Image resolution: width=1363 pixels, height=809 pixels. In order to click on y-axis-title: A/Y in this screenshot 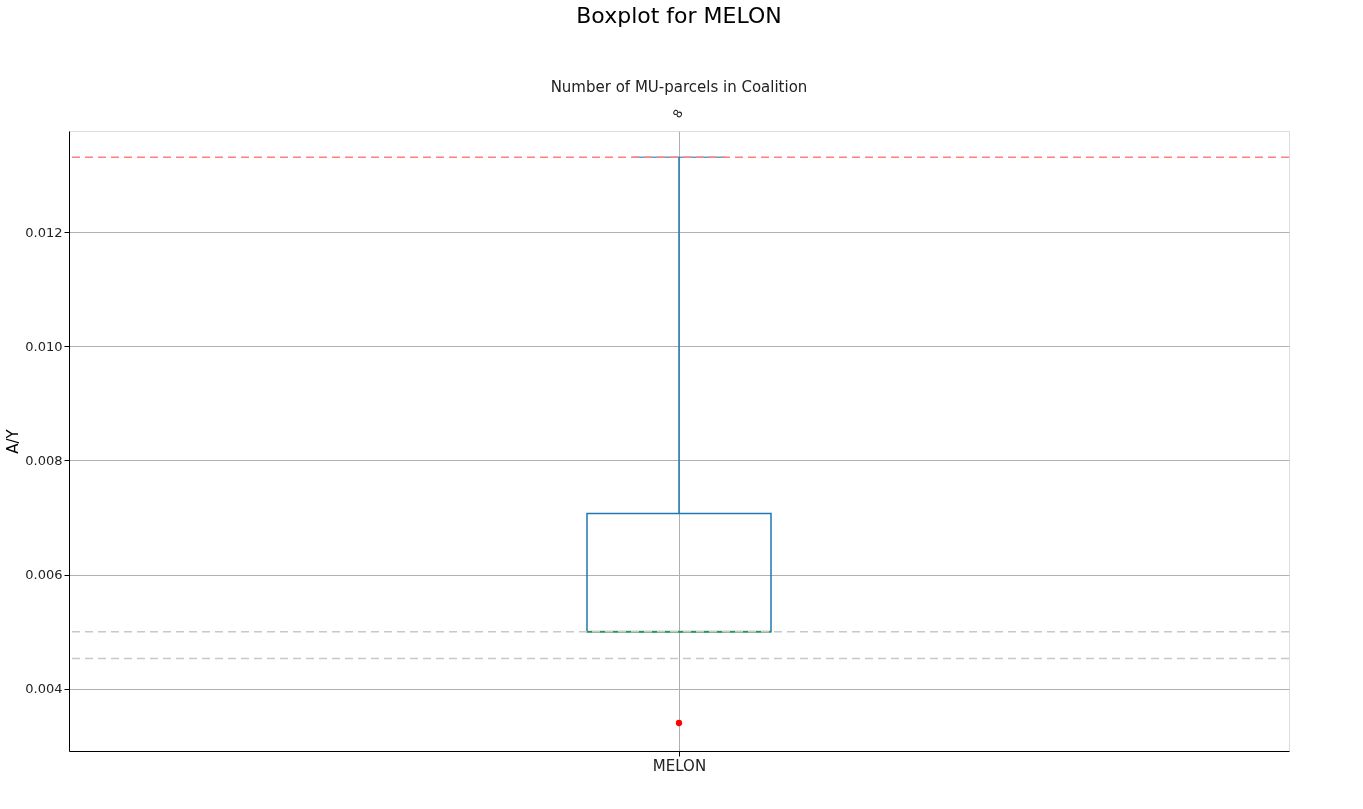, I will do `click(13, 441)`.